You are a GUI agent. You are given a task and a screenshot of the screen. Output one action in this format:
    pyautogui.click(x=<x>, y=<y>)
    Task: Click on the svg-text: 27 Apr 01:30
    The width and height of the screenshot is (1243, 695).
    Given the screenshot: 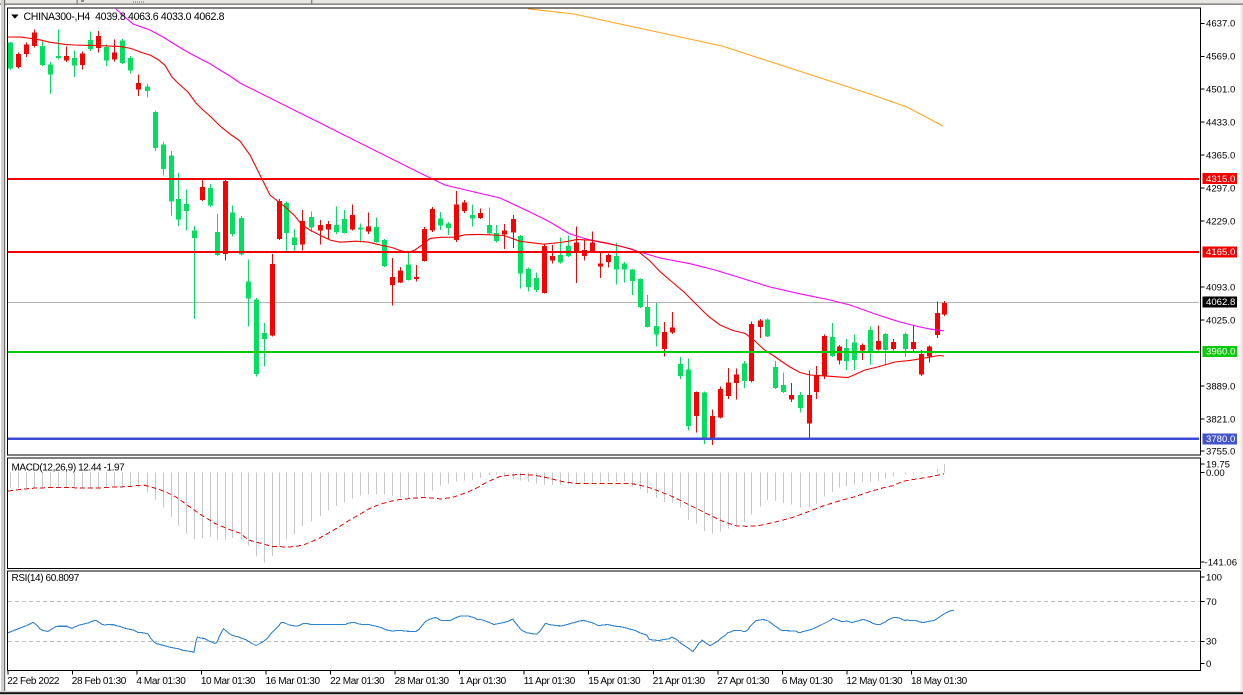 What is the action you would take?
    pyautogui.click(x=743, y=681)
    